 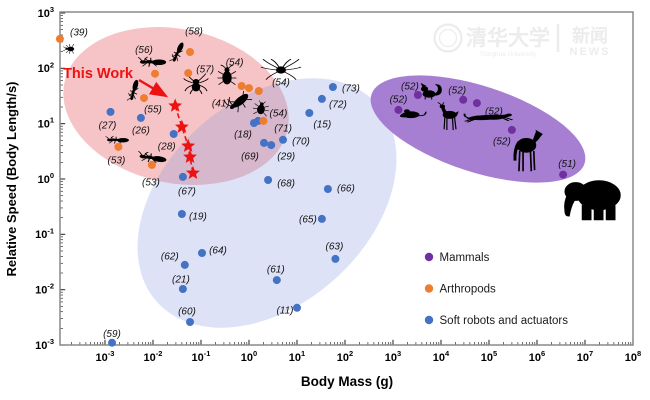 I want to click on point-ref-label: (71), so click(x=283, y=128).